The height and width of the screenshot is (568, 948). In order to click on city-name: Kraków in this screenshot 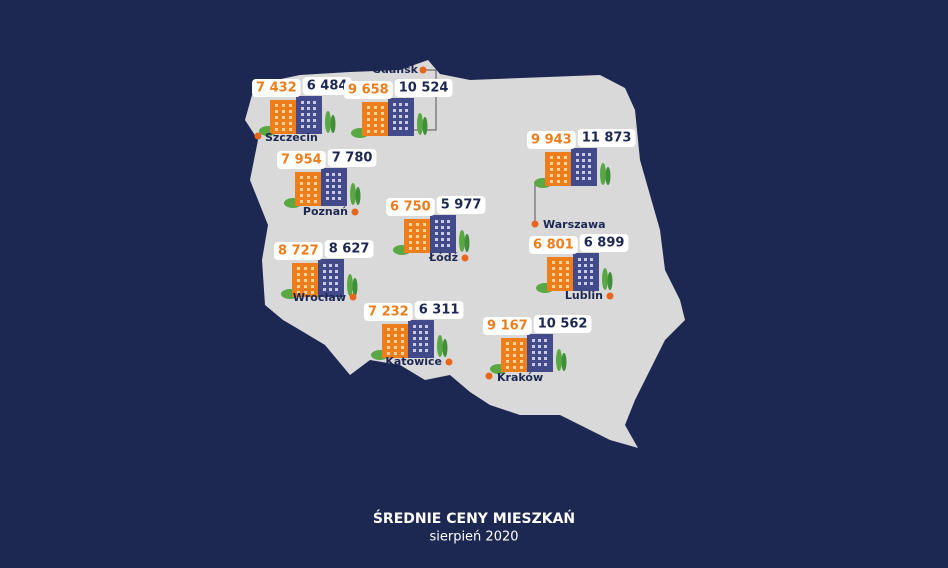, I will do `click(520, 377)`.